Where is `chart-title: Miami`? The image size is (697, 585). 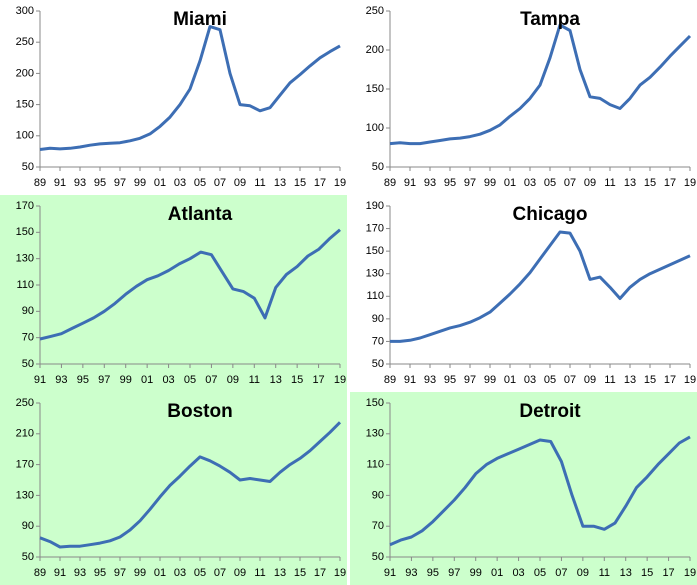 chart-title: Miami is located at coordinates (200, 19).